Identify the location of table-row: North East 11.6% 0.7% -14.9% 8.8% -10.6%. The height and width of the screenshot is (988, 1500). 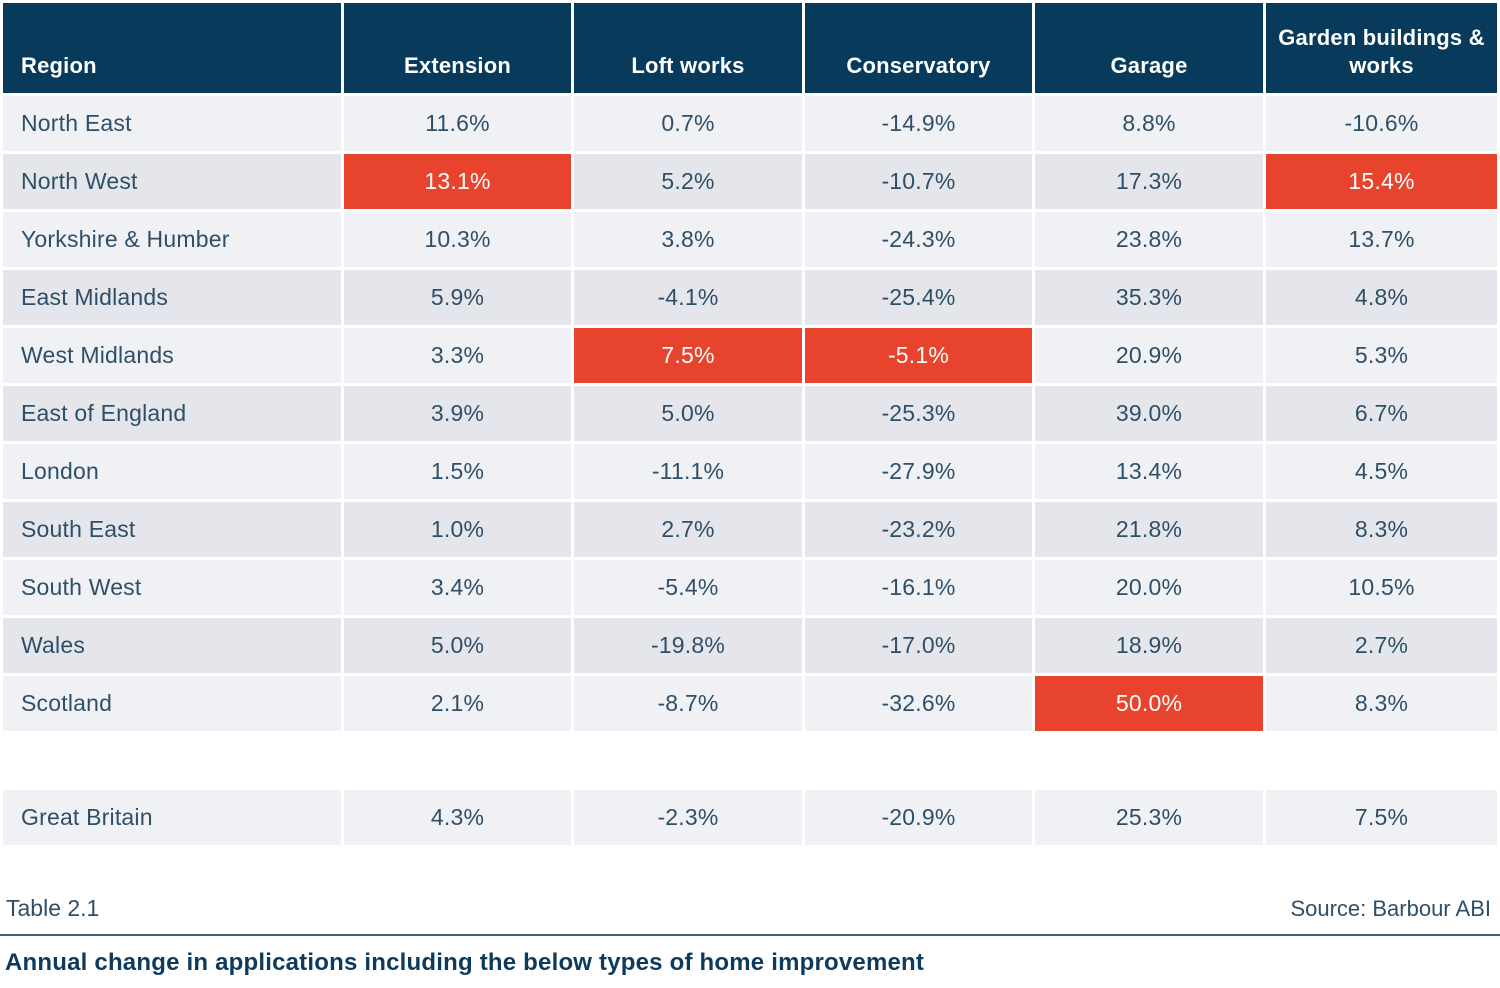
(750, 123).